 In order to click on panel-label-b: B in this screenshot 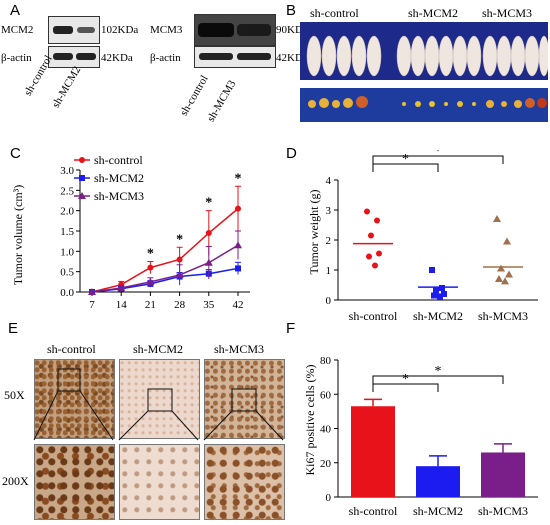, I will do `click(291, 10)`.